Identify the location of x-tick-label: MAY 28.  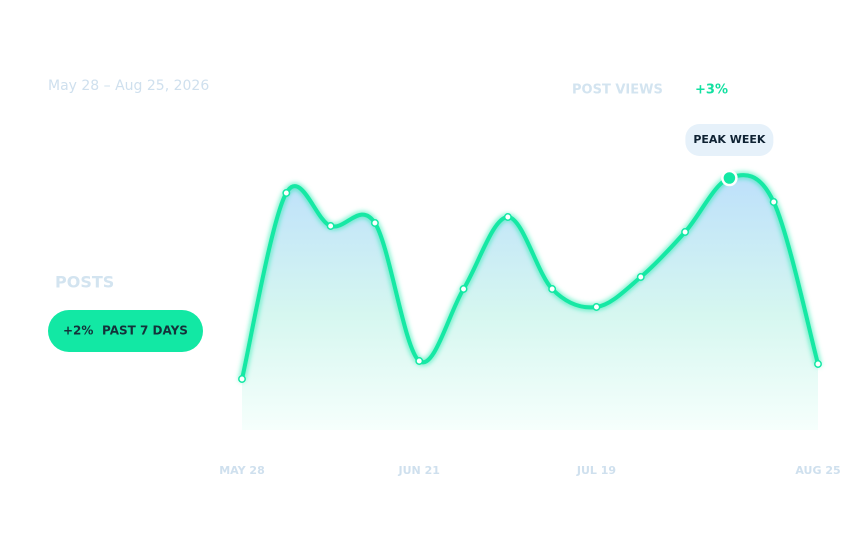
(242, 470).